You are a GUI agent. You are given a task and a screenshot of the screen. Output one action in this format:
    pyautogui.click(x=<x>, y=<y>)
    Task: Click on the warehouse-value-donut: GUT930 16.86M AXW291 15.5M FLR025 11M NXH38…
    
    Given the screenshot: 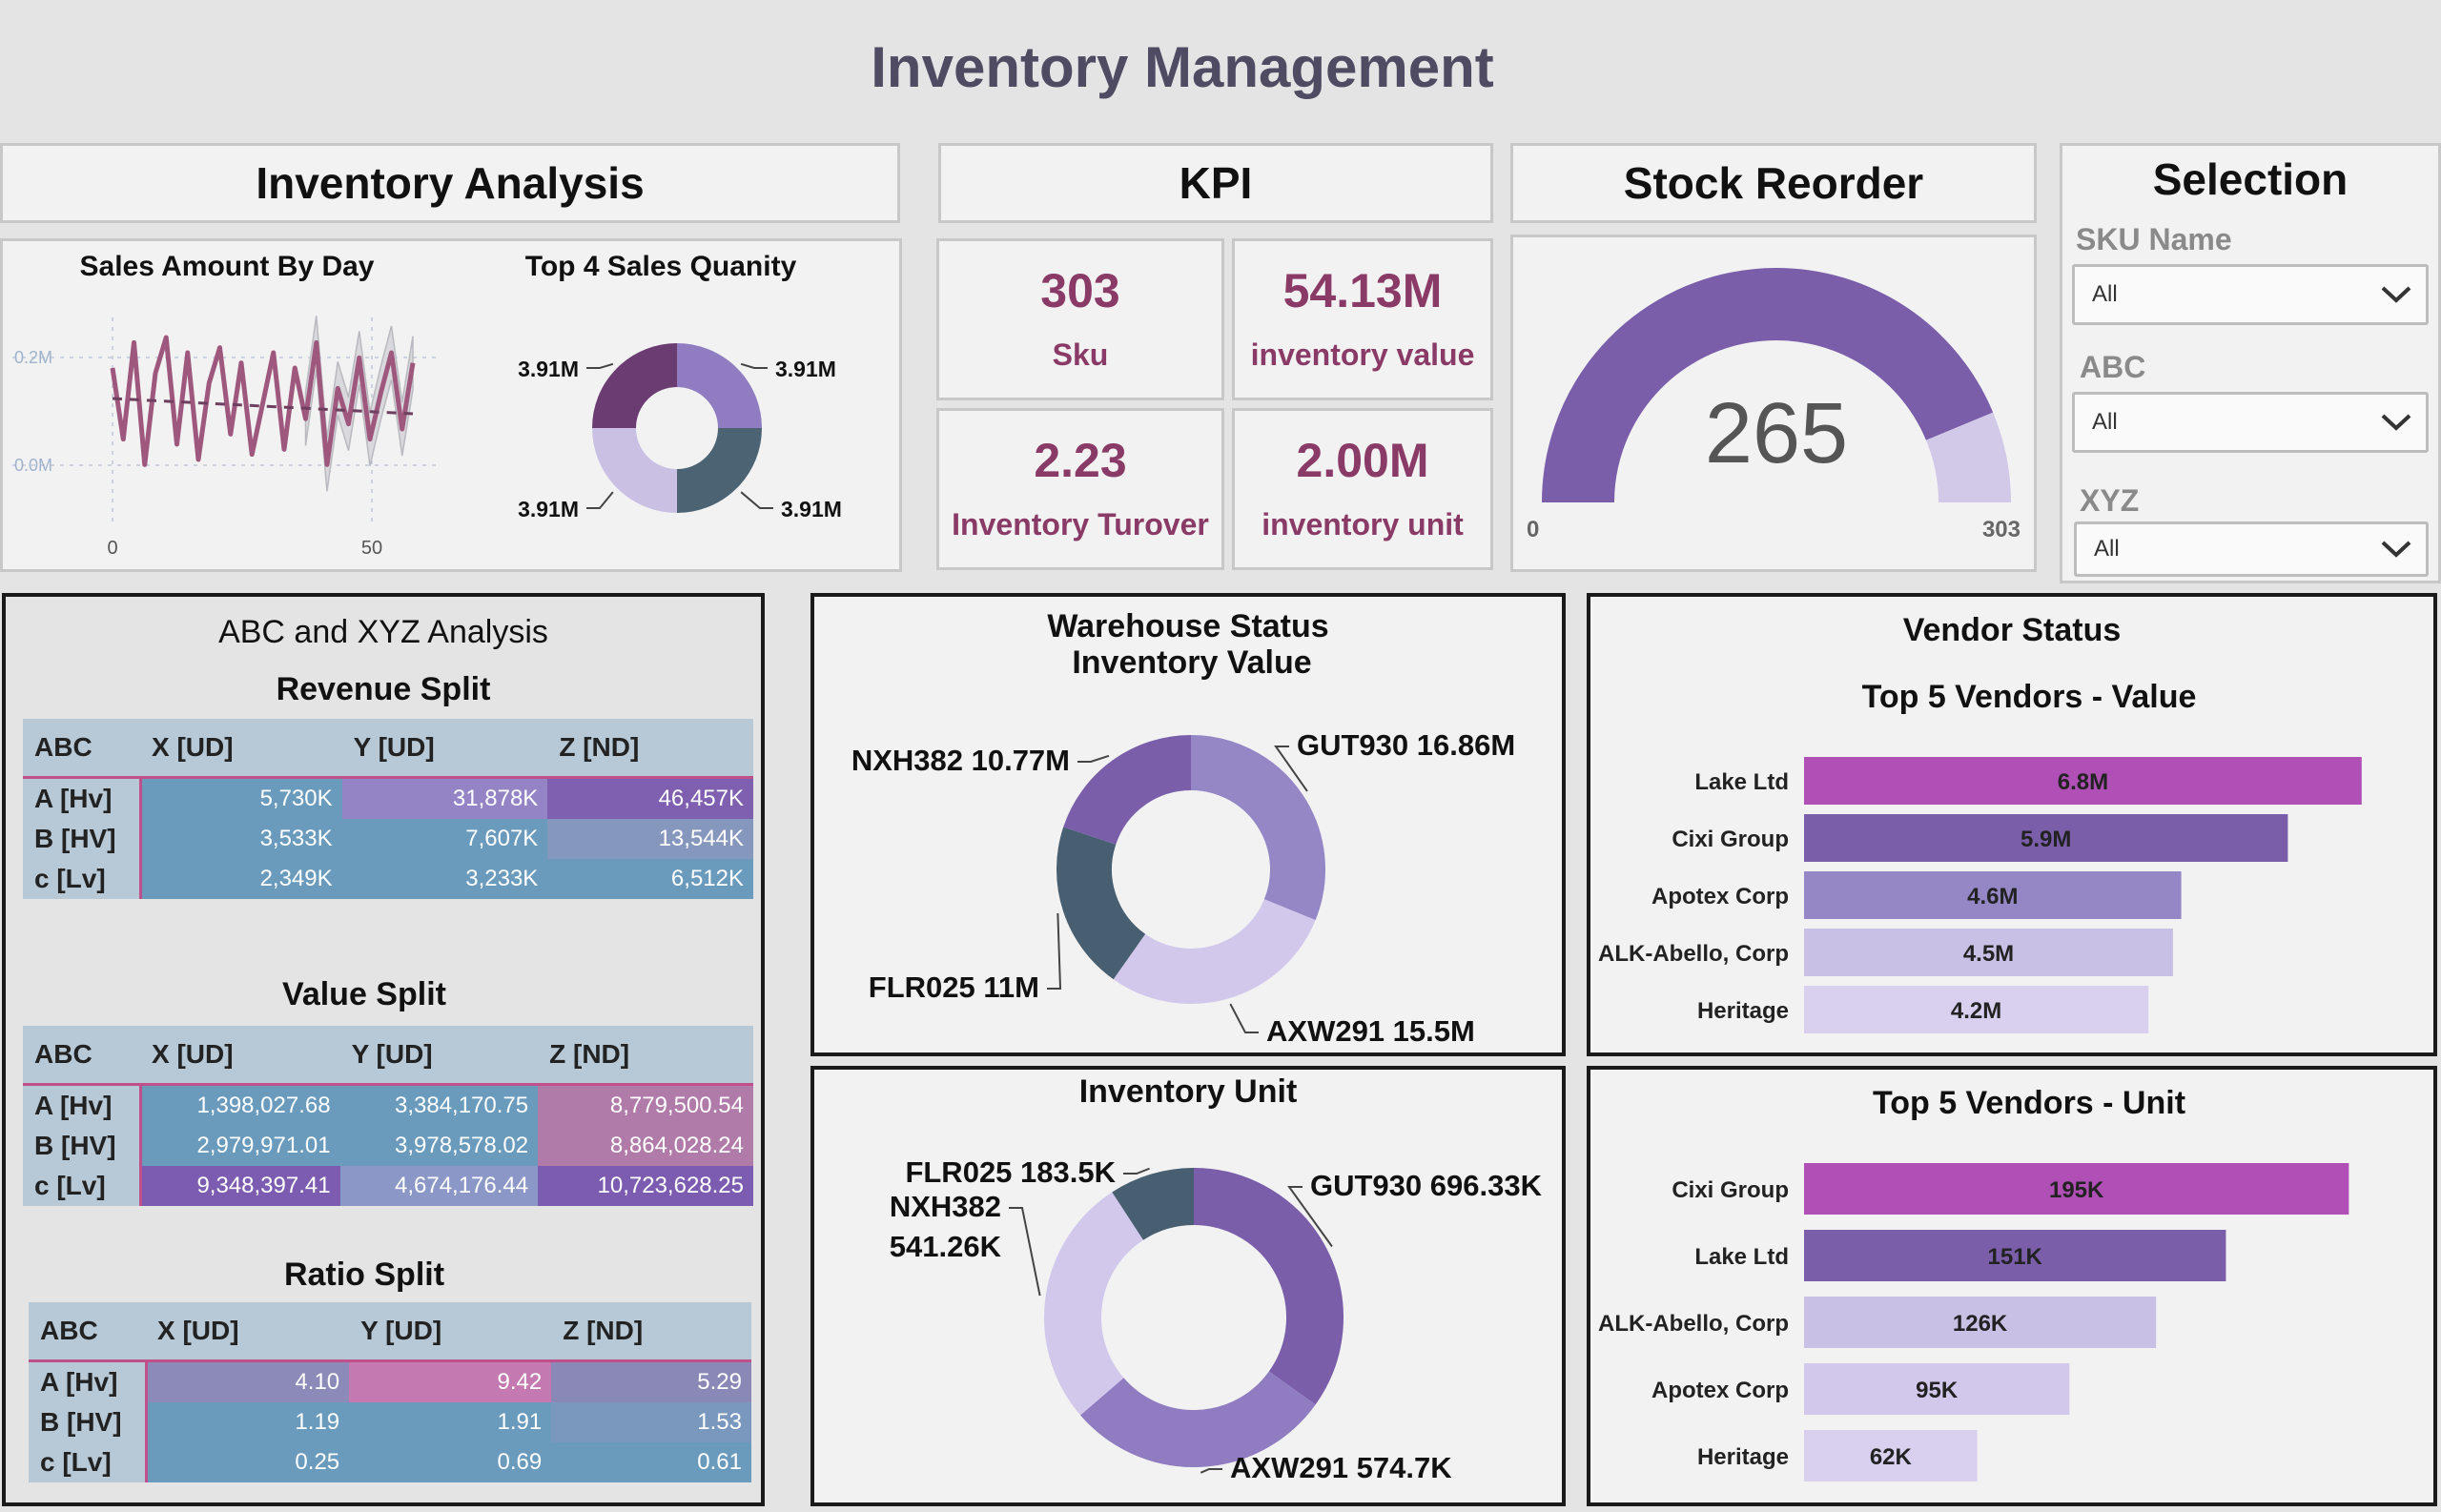 What is the action you would take?
    pyautogui.click(x=1183, y=888)
    